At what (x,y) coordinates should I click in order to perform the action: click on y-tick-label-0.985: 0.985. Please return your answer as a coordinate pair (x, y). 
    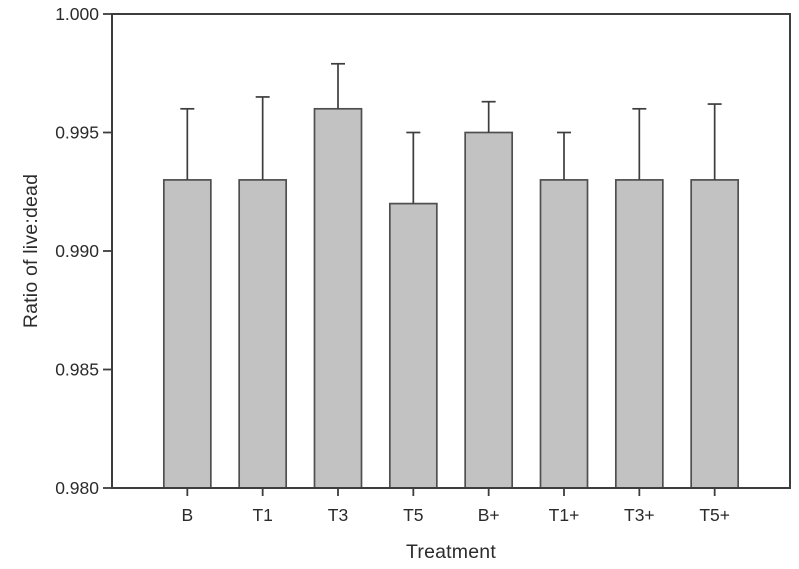
    Looking at the image, I should click on (77, 370).